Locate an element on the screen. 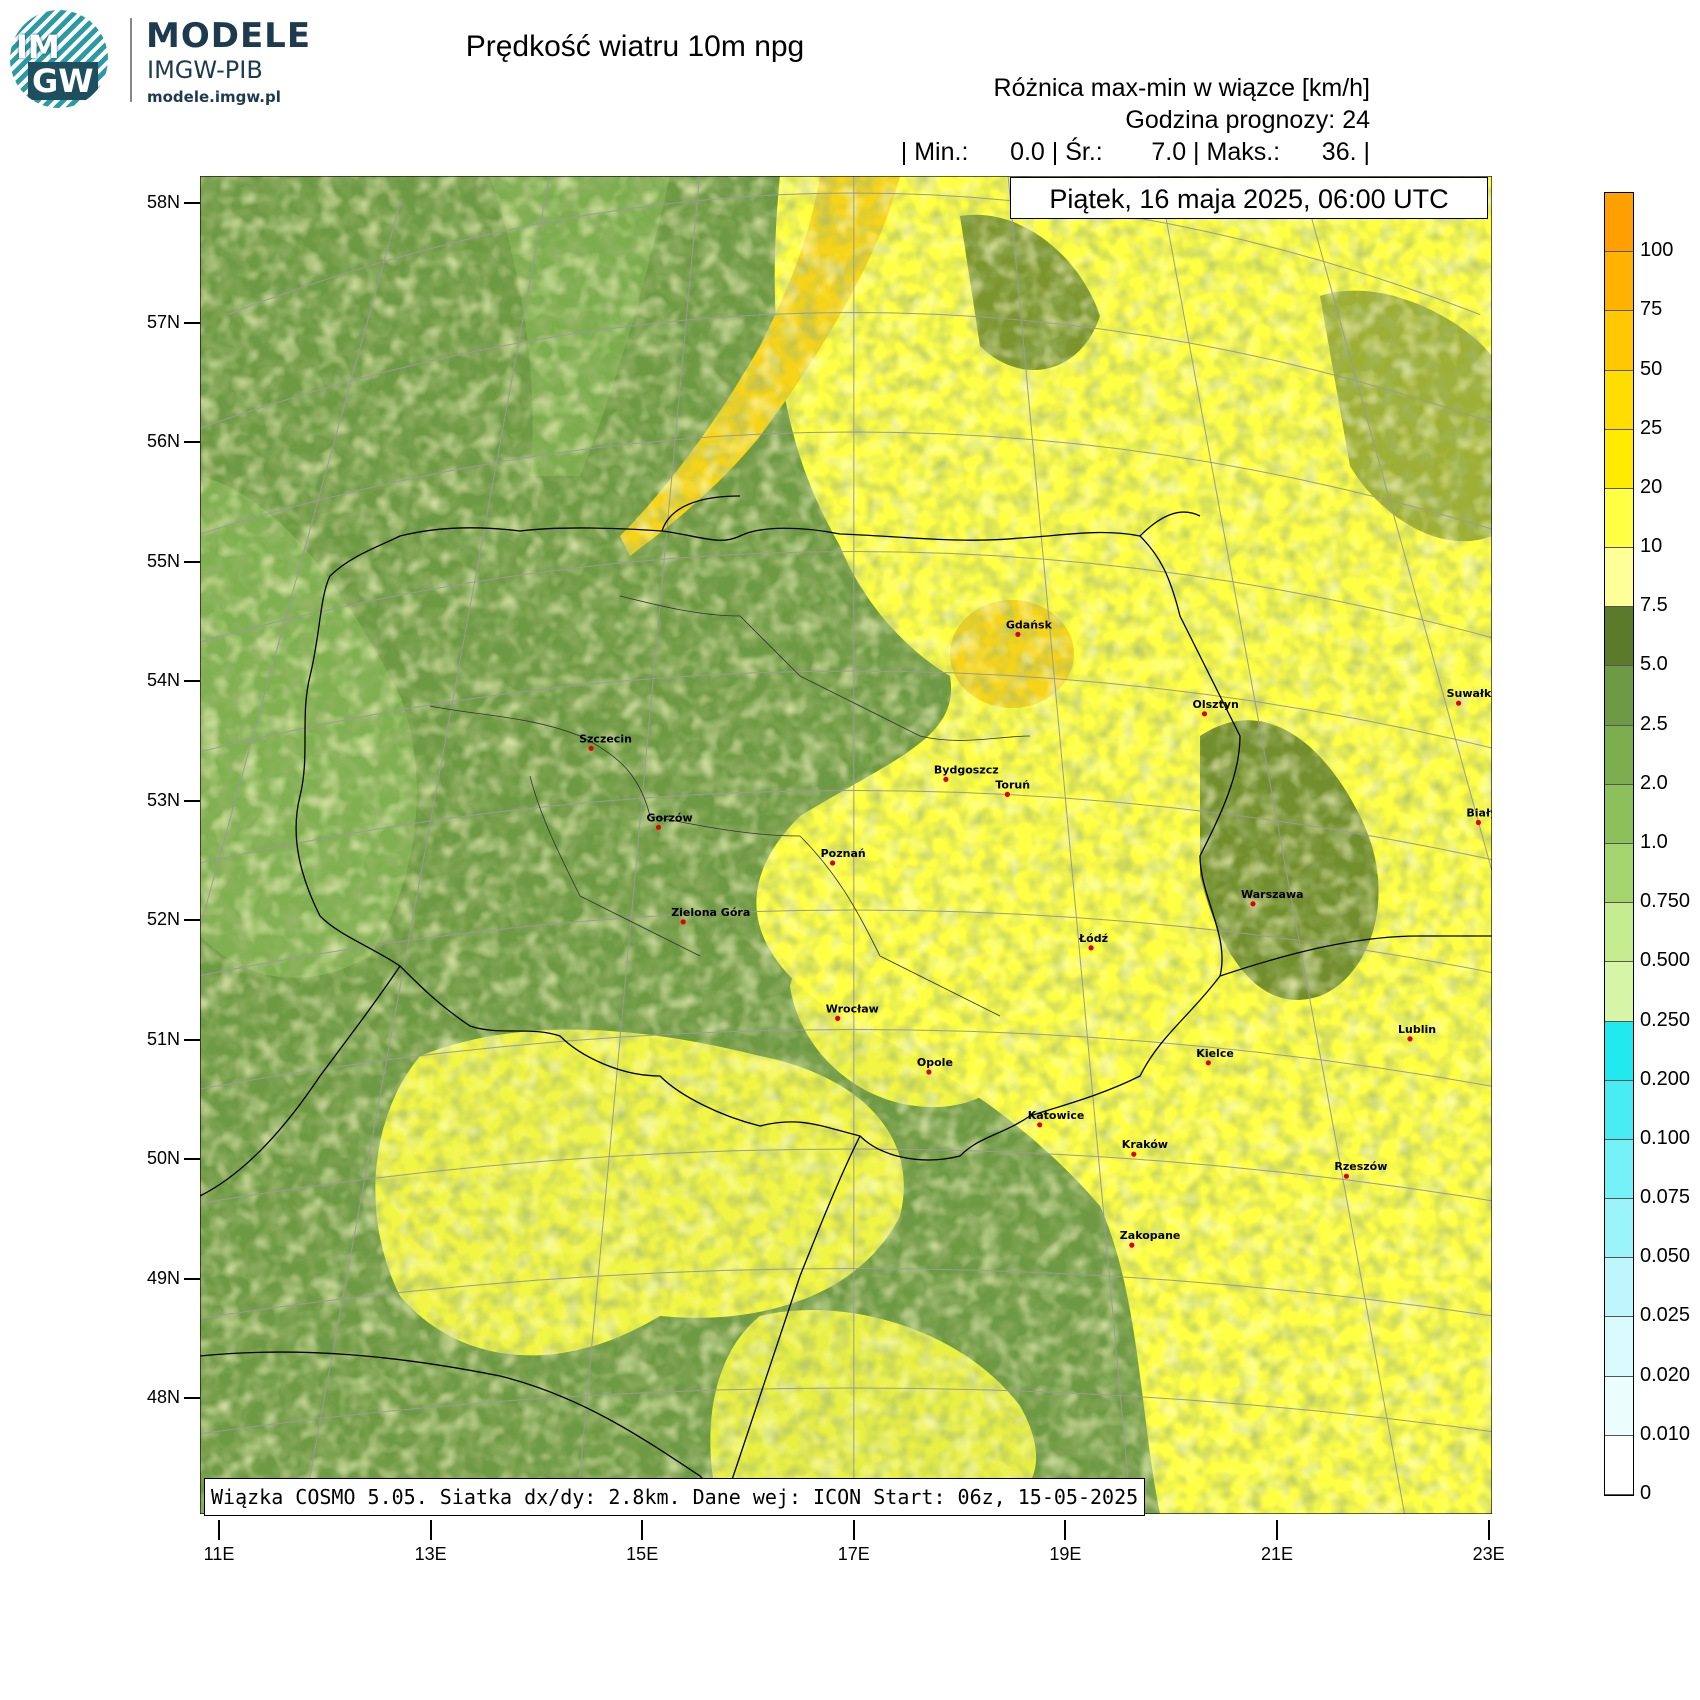  city-label: Gorzów is located at coordinates (670, 817).